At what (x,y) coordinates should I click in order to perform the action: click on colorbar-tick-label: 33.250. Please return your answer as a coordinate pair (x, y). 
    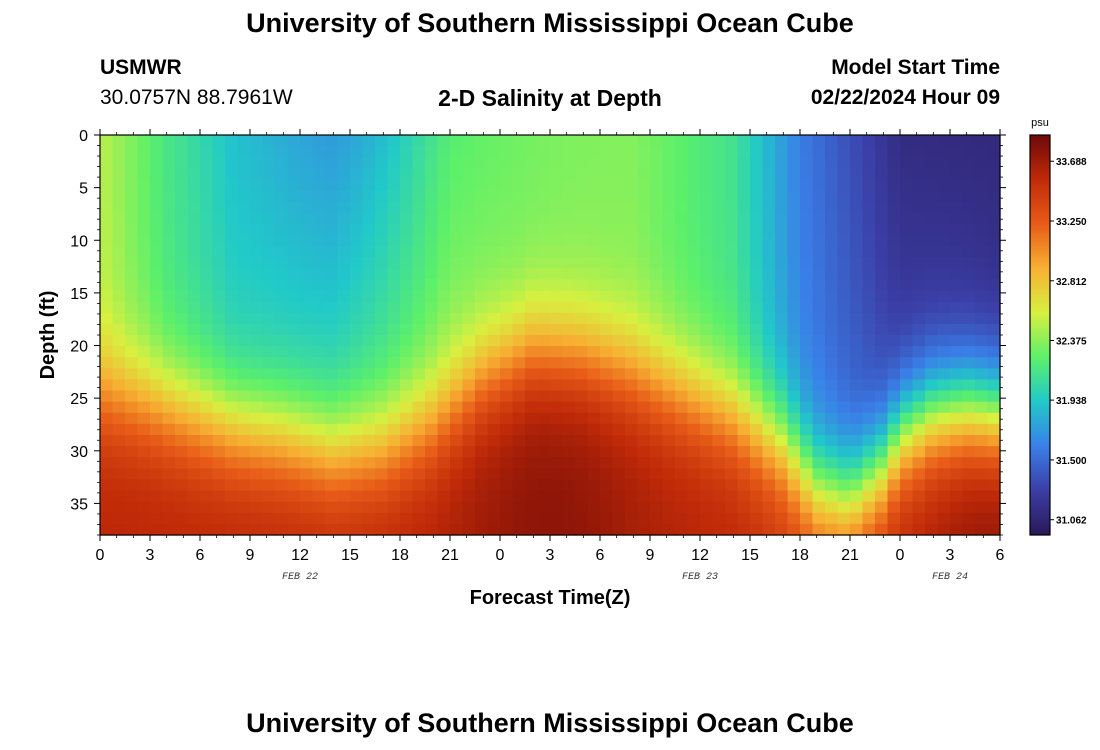
    Looking at the image, I should click on (1071, 222).